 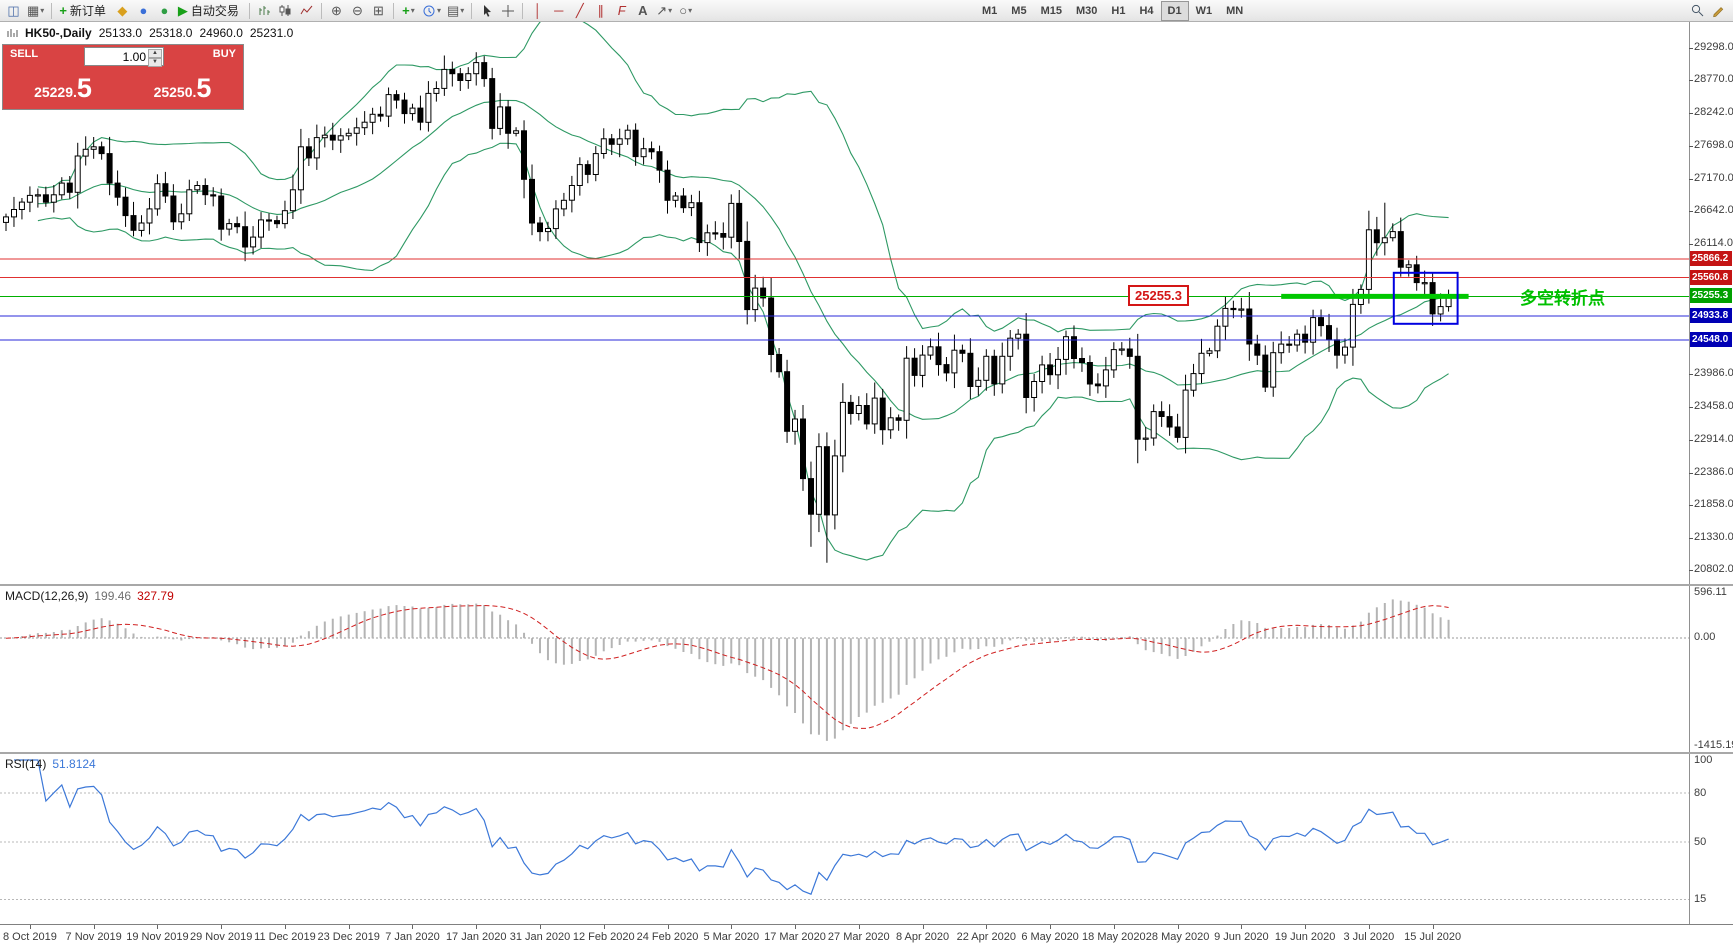 I want to click on tf-m5-button: M5, so click(x=1019, y=11).